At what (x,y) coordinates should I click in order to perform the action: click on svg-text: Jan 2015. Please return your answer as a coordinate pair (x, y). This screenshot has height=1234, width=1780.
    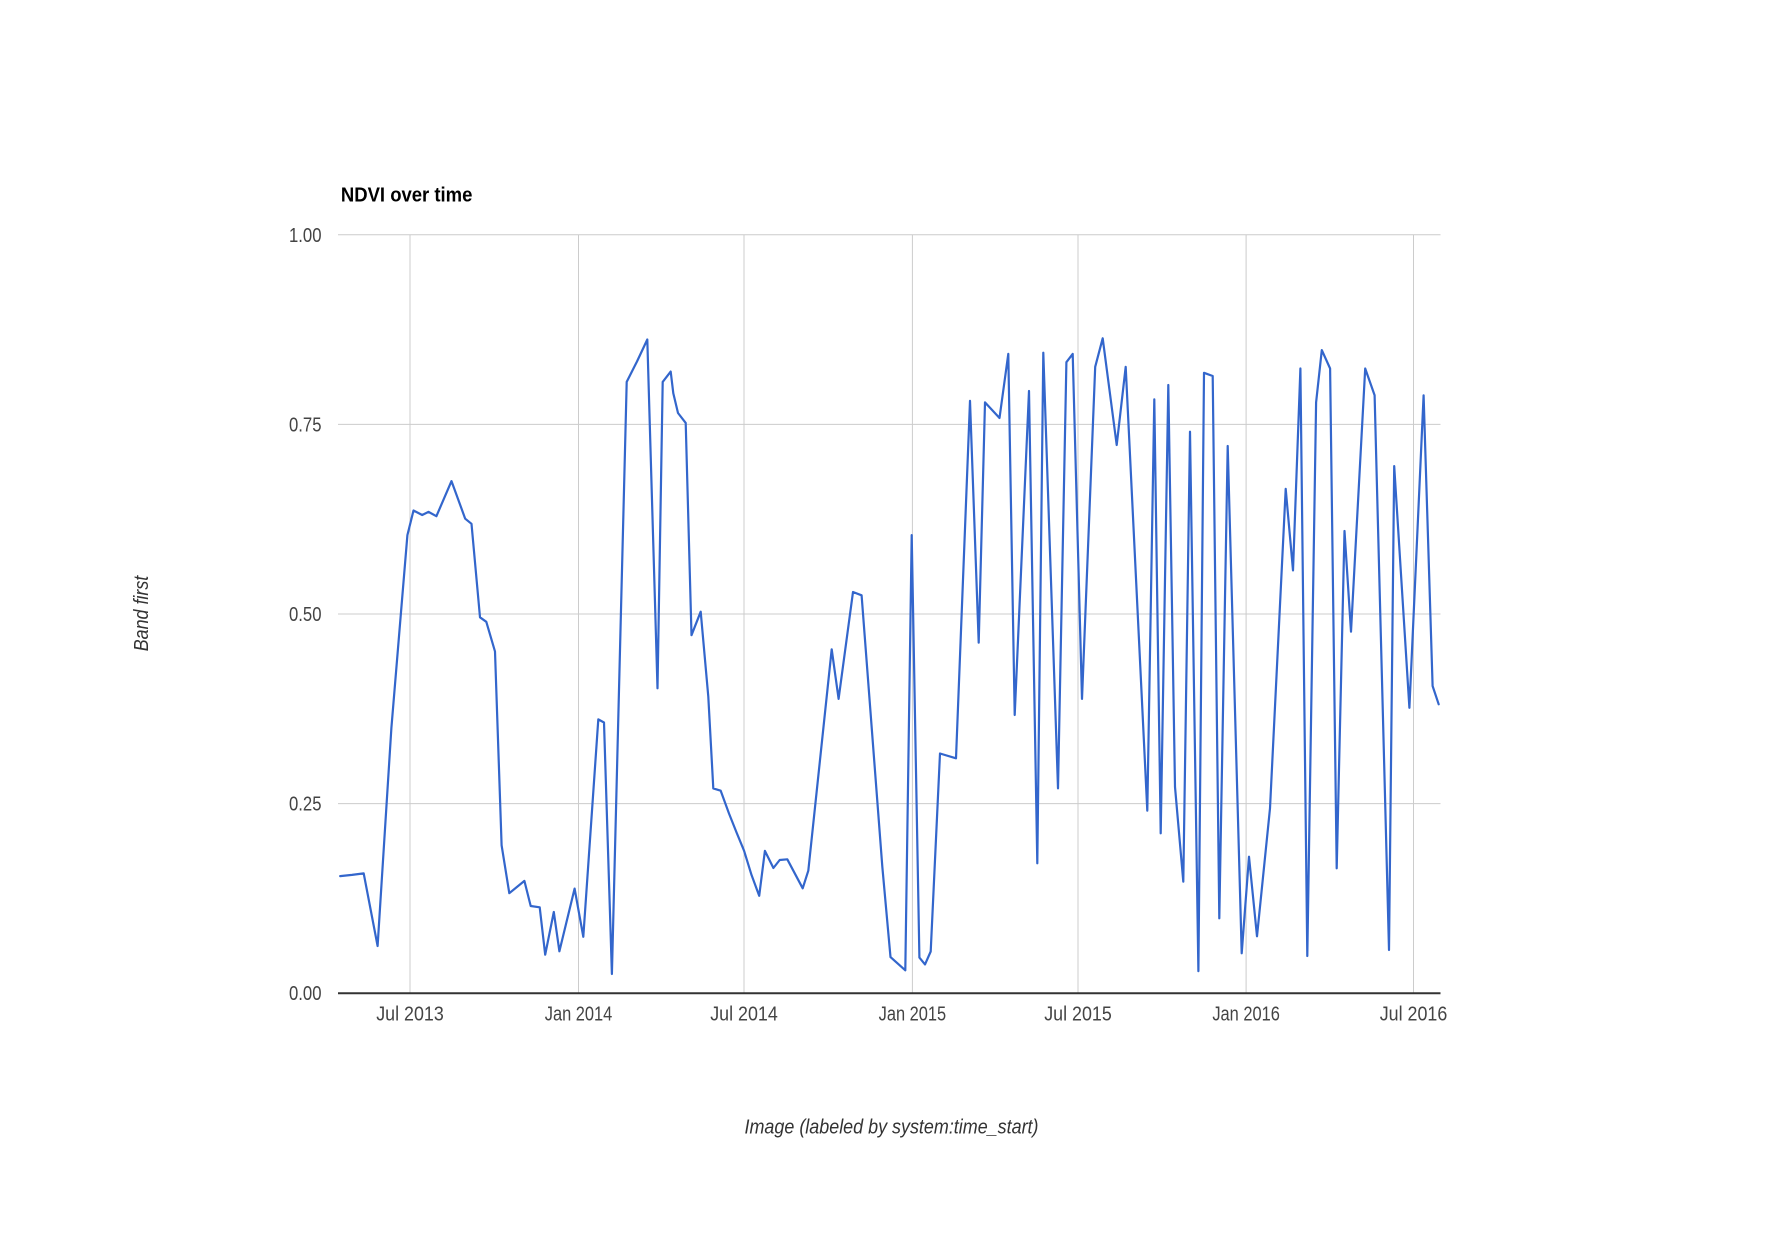
    Looking at the image, I should click on (913, 1015).